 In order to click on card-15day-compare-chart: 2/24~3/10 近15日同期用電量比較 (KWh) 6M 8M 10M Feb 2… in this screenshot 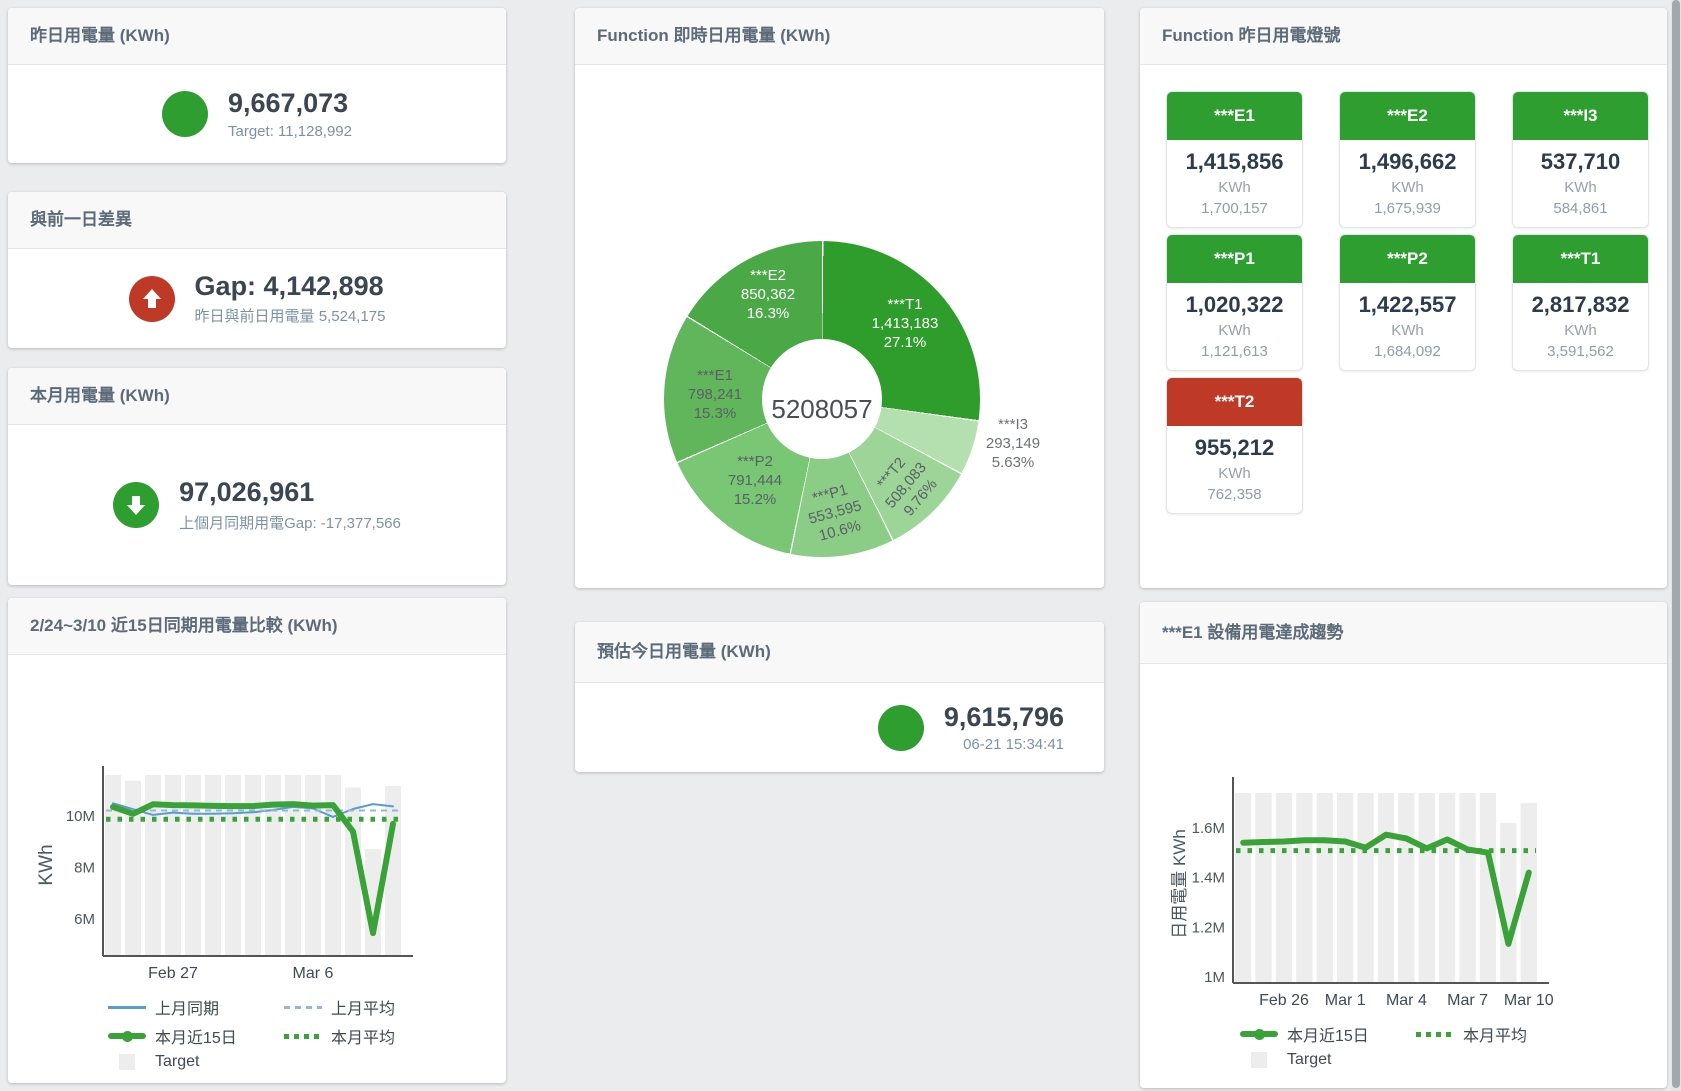, I will do `click(257, 840)`.